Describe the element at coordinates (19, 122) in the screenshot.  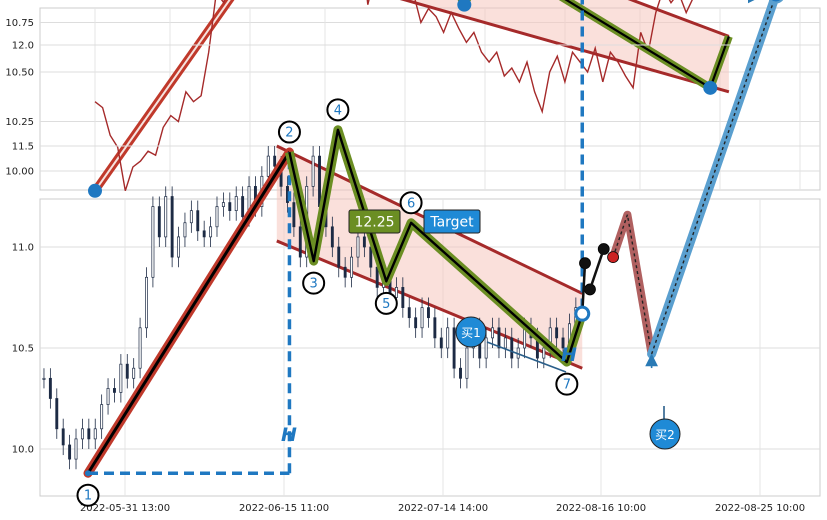
I see `top-y-tick-label: 10.25` at that location.